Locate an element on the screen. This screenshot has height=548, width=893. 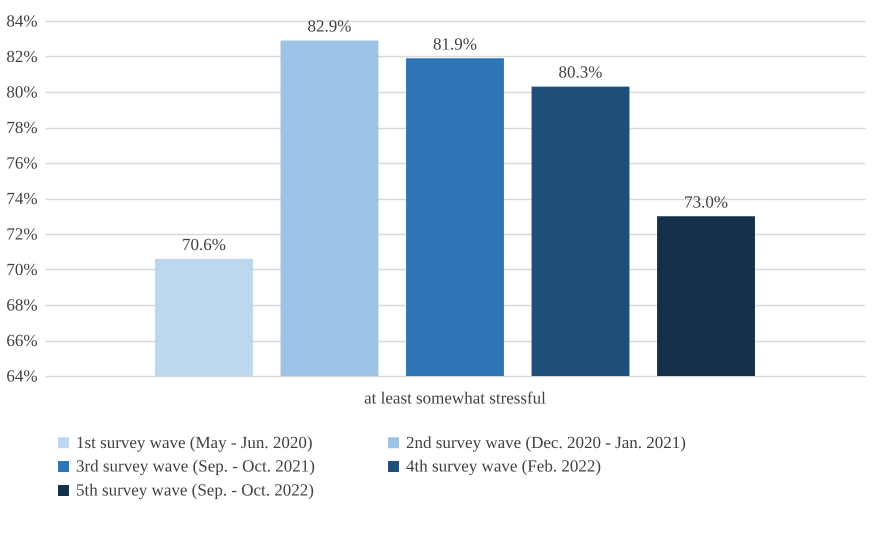
y-tick-label: 78% is located at coordinates (22, 127).